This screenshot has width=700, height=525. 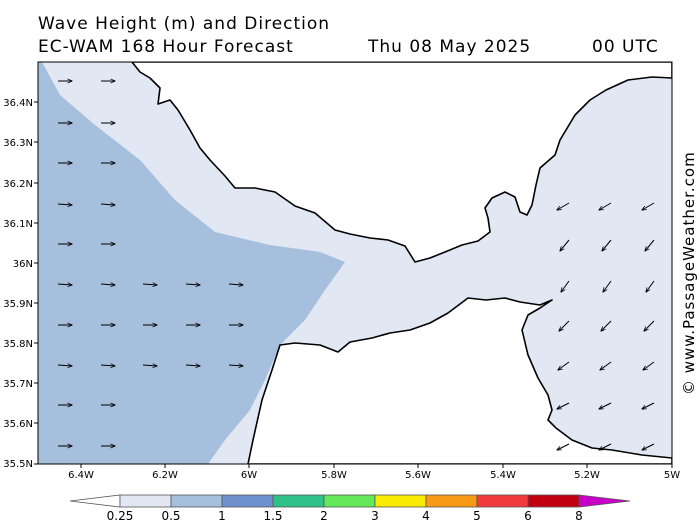 I want to click on lat-label: 36.4N, so click(x=18, y=103).